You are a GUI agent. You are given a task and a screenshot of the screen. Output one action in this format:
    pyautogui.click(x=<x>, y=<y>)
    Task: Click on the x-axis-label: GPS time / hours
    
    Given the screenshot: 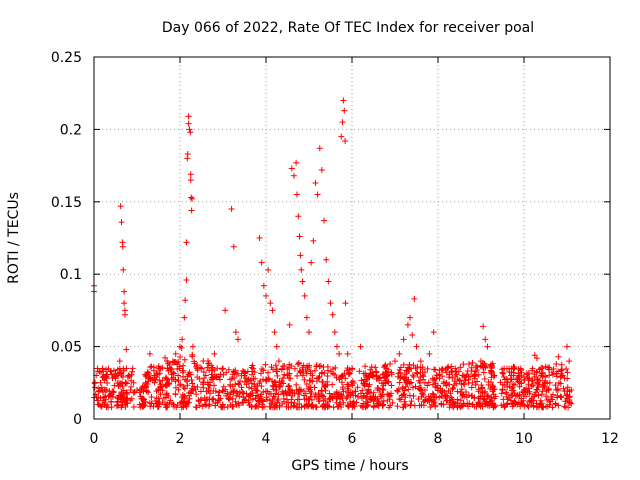 What is the action you would take?
    pyautogui.click(x=349, y=466)
    